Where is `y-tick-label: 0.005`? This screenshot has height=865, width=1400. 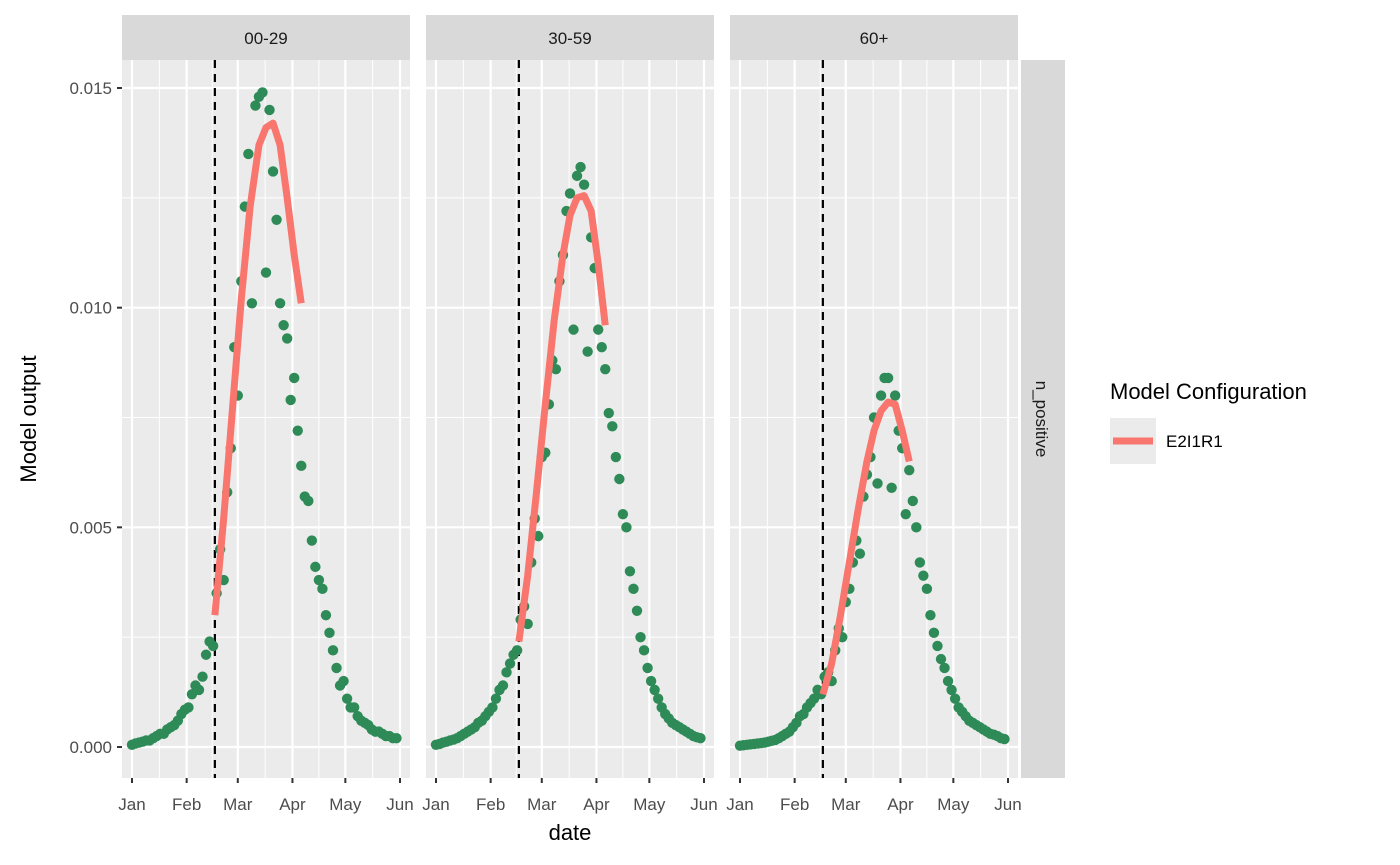 y-tick-label: 0.005 is located at coordinates (90, 527).